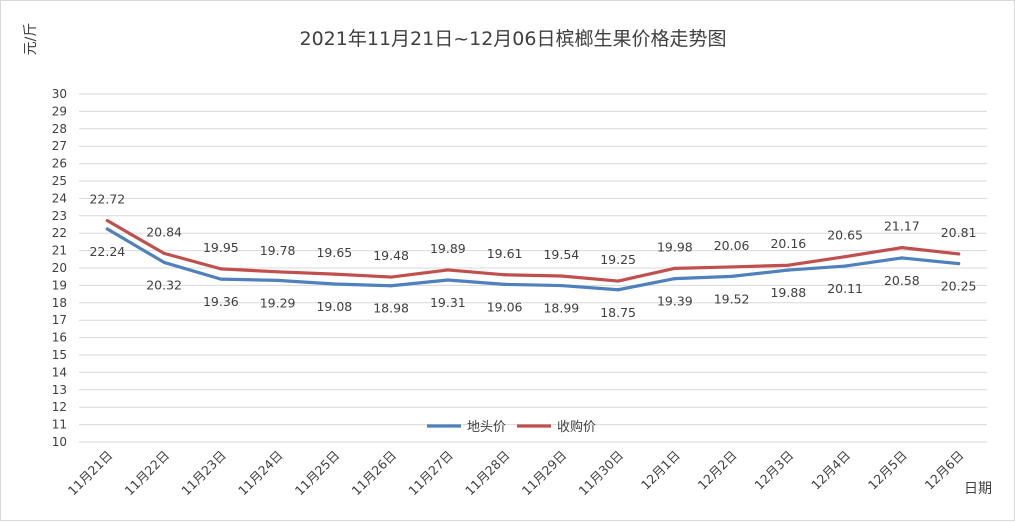 This screenshot has width=1015, height=522. Describe the element at coordinates (830, 470) in the screenshot. I see `x-tick-label: 12月4日` at that location.